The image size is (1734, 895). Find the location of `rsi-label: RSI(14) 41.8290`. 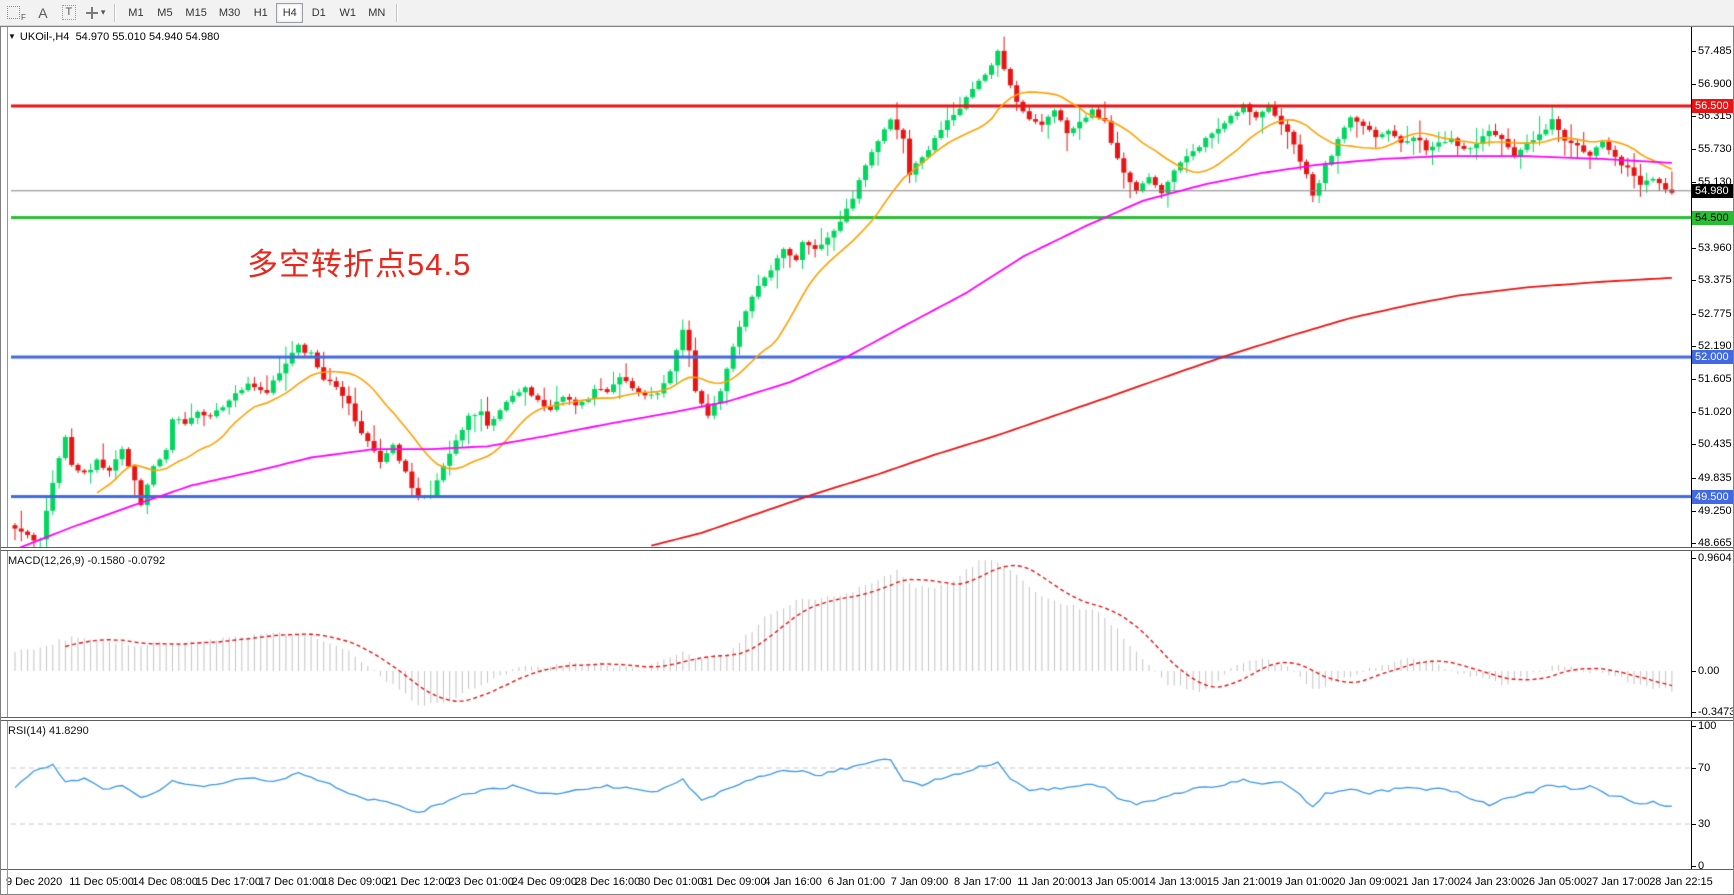

rsi-label: RSI(14) 41.8290 is located at coordinates (48, 731).